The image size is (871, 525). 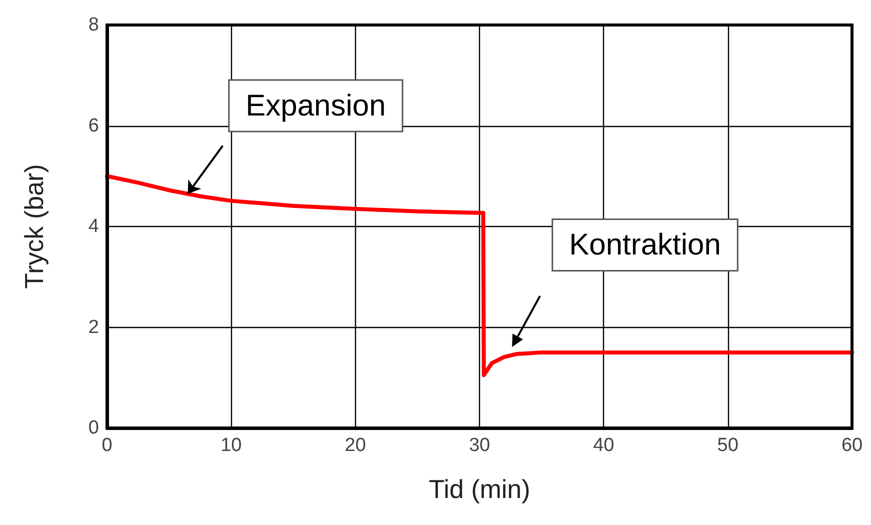 What do you see at coordinates (93, 25) in the screenshot?
I see `y-tick-label: 8` at bounding box center [93, 25].